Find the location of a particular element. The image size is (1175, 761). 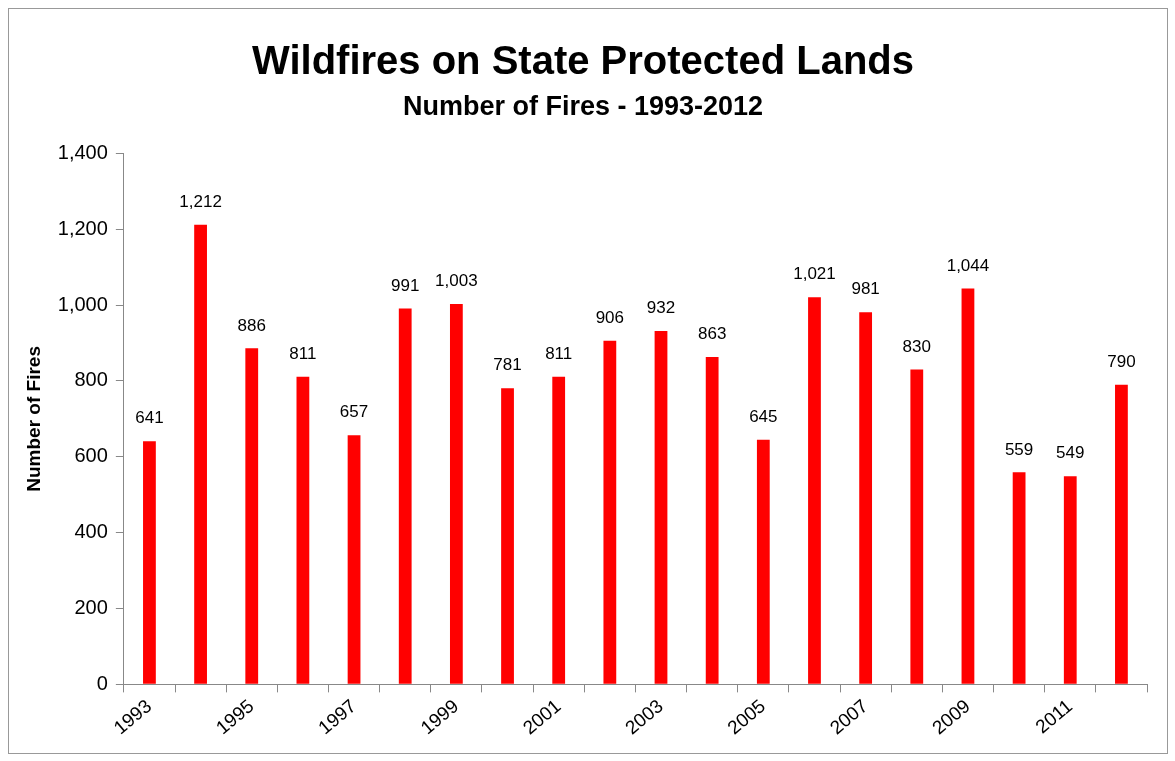

data-label: 981 is located at coordinates (865, 289).